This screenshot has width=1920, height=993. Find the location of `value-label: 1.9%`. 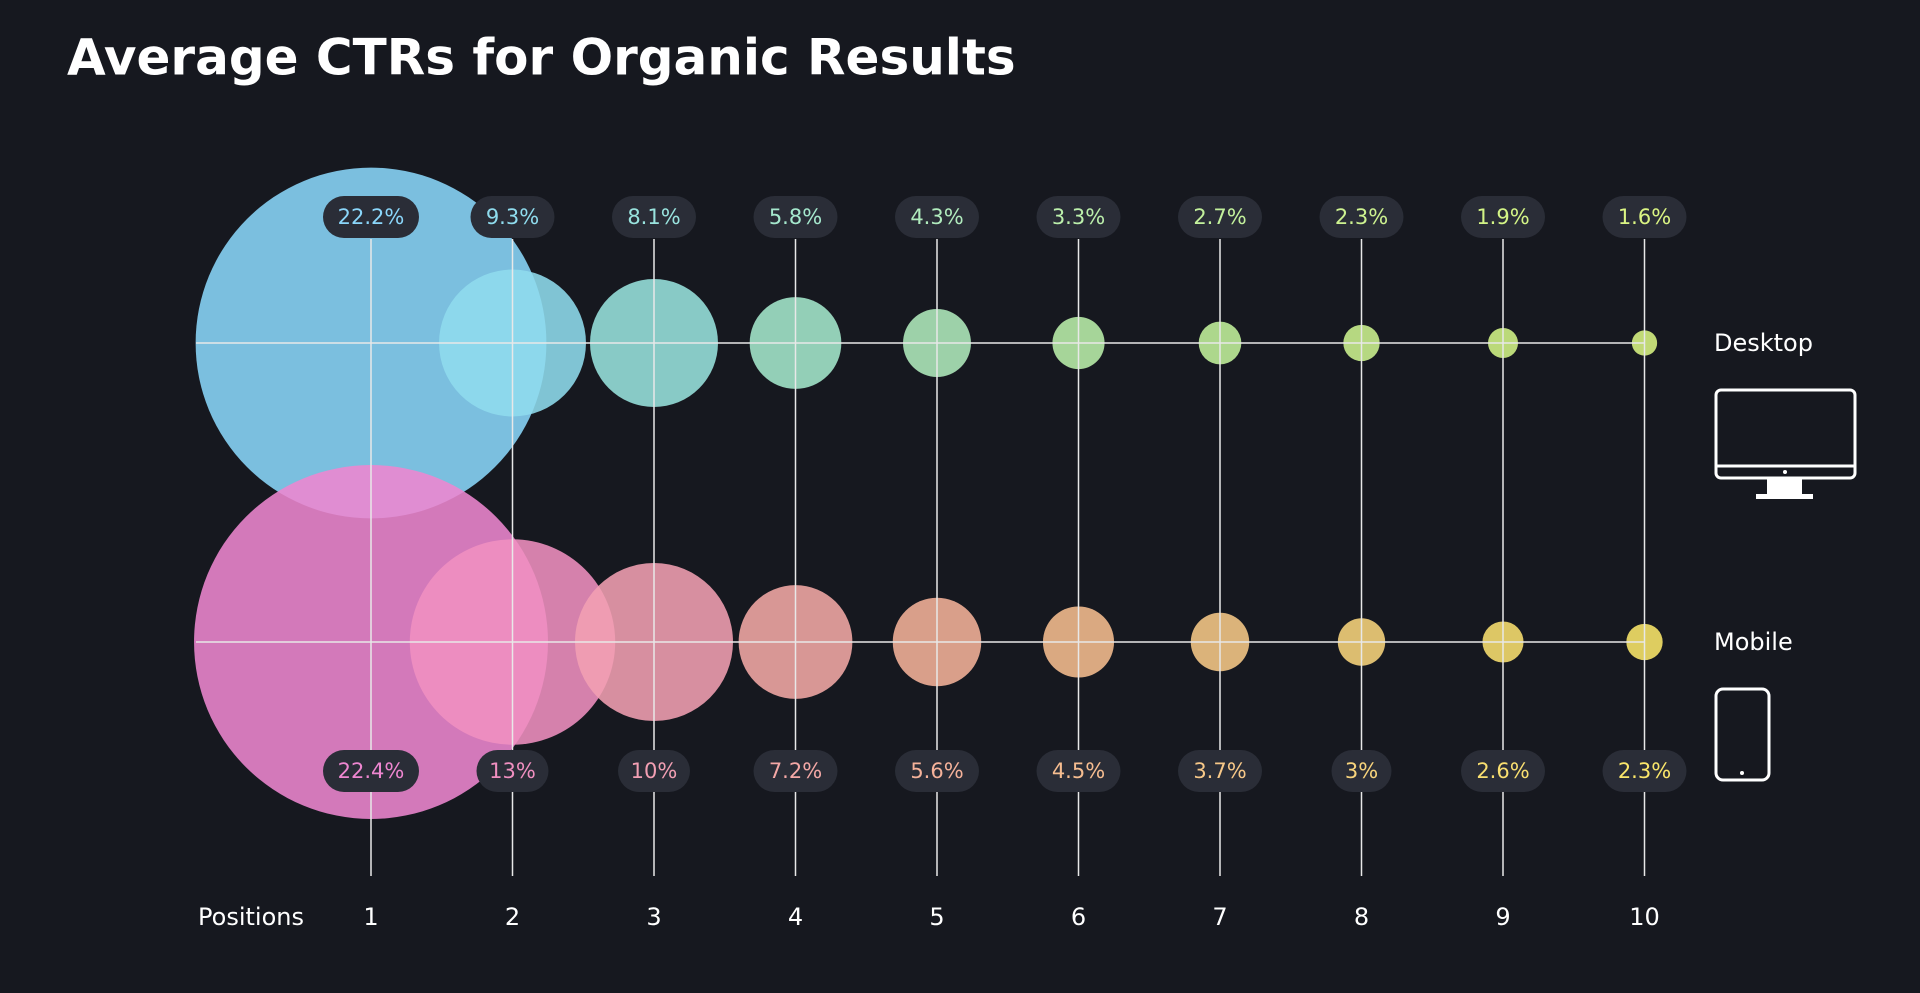

value-label: 1.9% is located at coordinates (1502, 217).